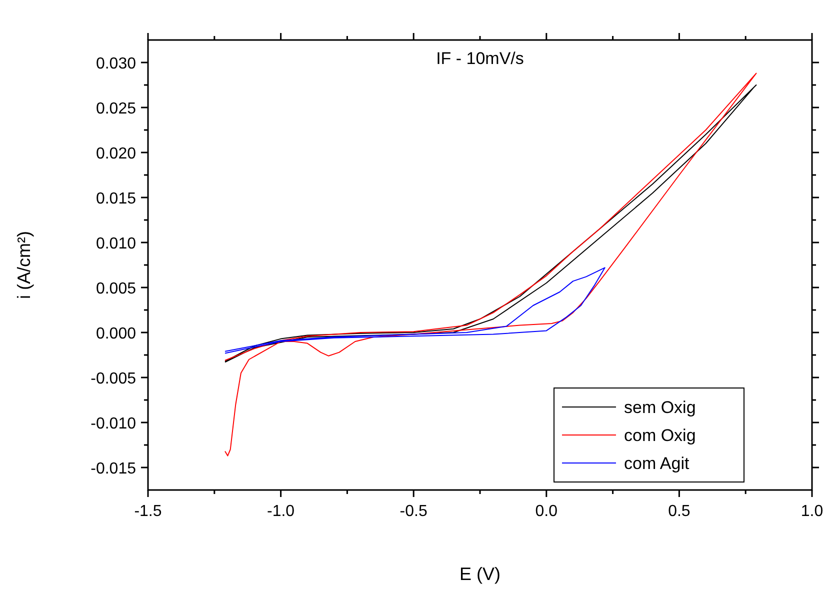  Describe the element at coordinates (113, 469) in the screenshot. I see `y-tick-label: -0.015` at that location.